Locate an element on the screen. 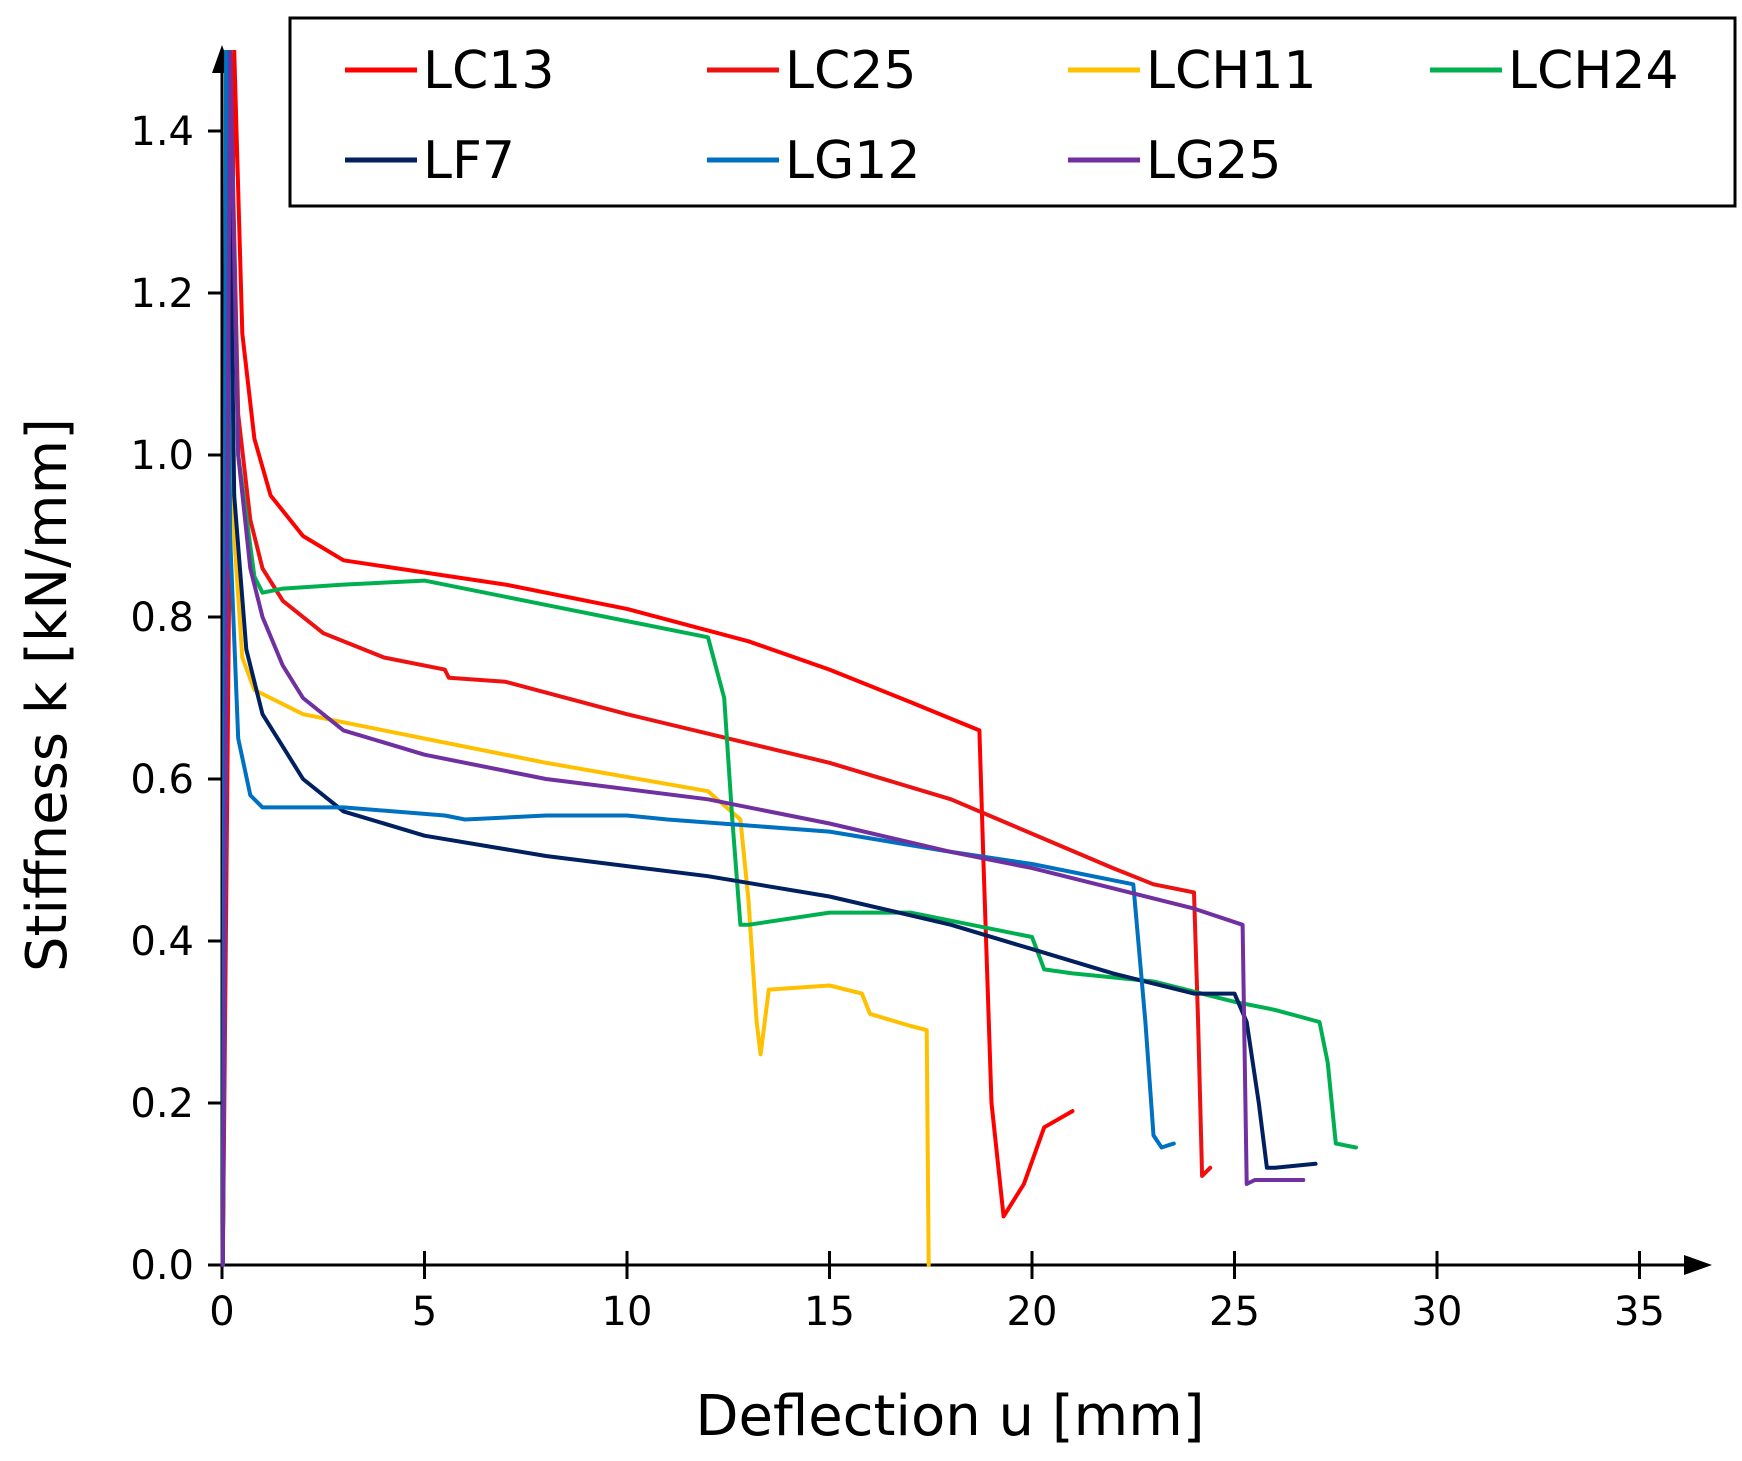  y-axis-title: Stiffness k [kN/mm] is located at coordinates (47, 695).